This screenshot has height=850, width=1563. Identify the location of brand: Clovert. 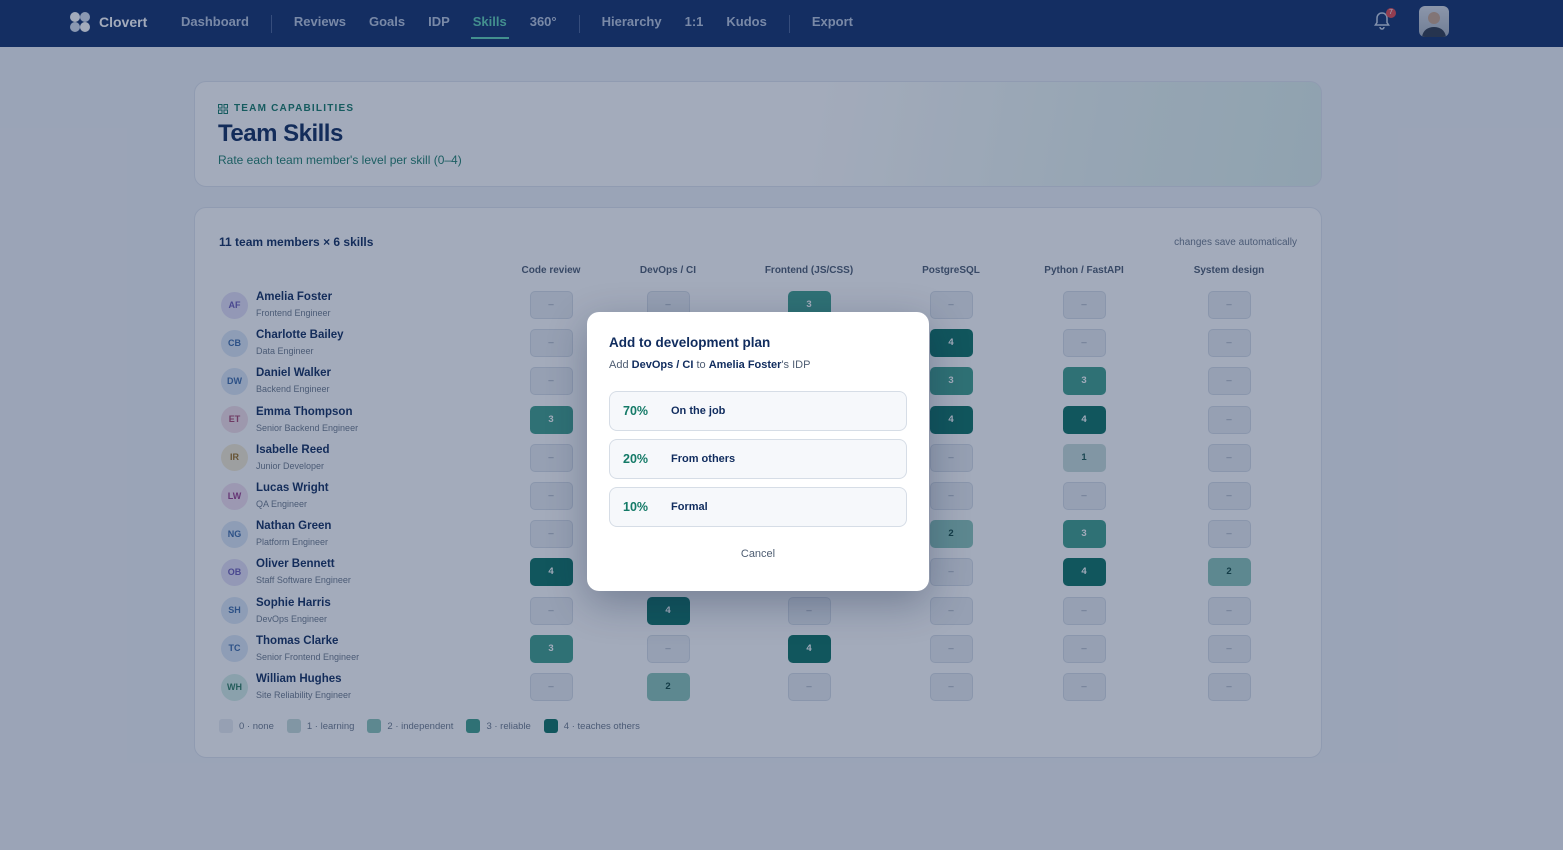
(107, 22).